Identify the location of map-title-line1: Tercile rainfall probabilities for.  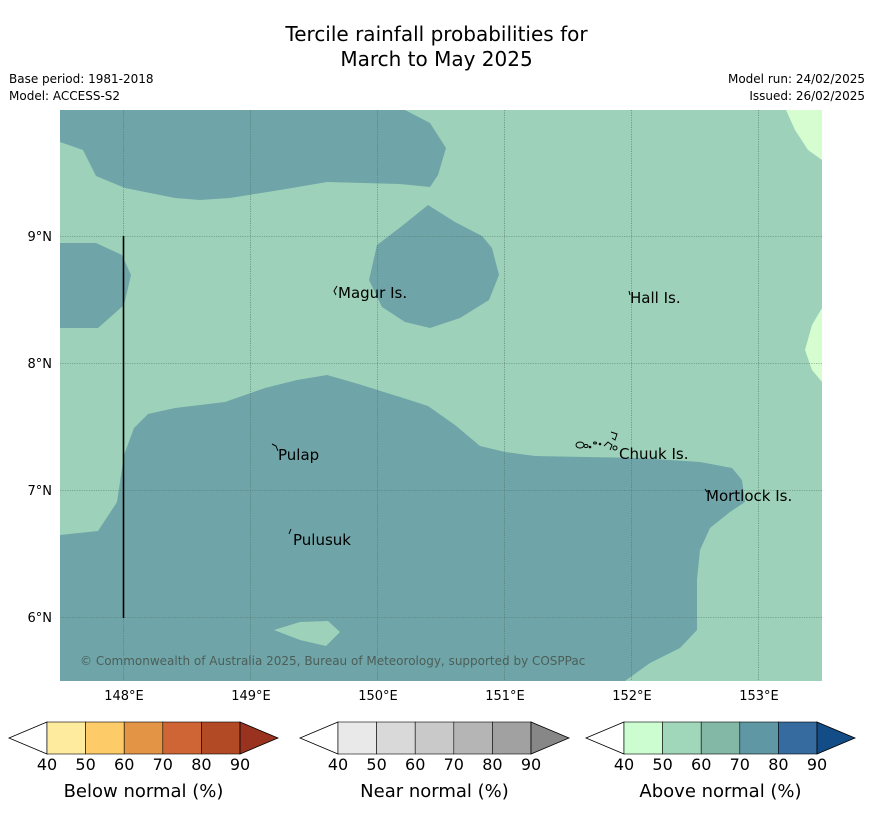
(436, 34).